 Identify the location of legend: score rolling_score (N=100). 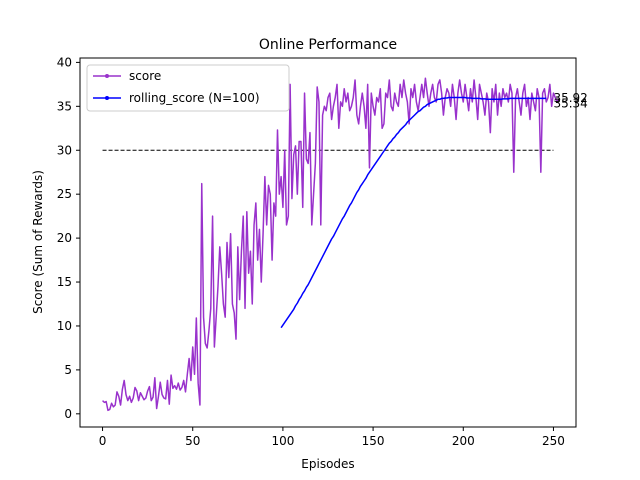
(188, 88).